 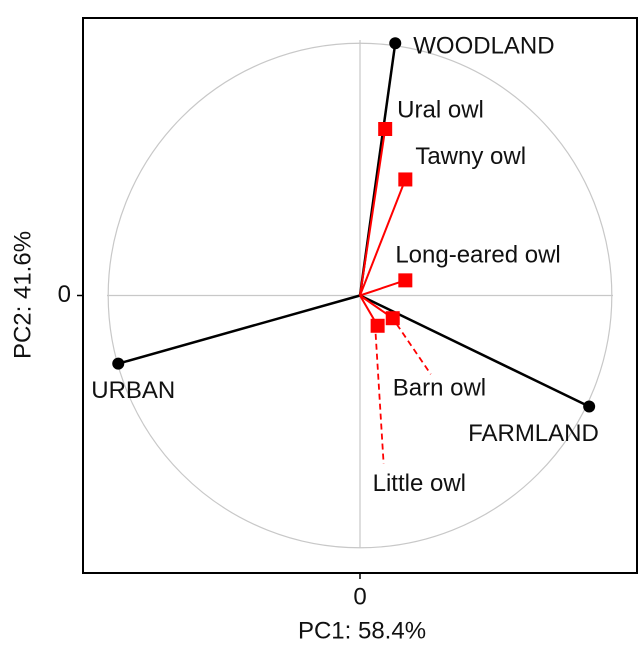 I want to click on x-tick-label: 0, so click(x=359, y=596).